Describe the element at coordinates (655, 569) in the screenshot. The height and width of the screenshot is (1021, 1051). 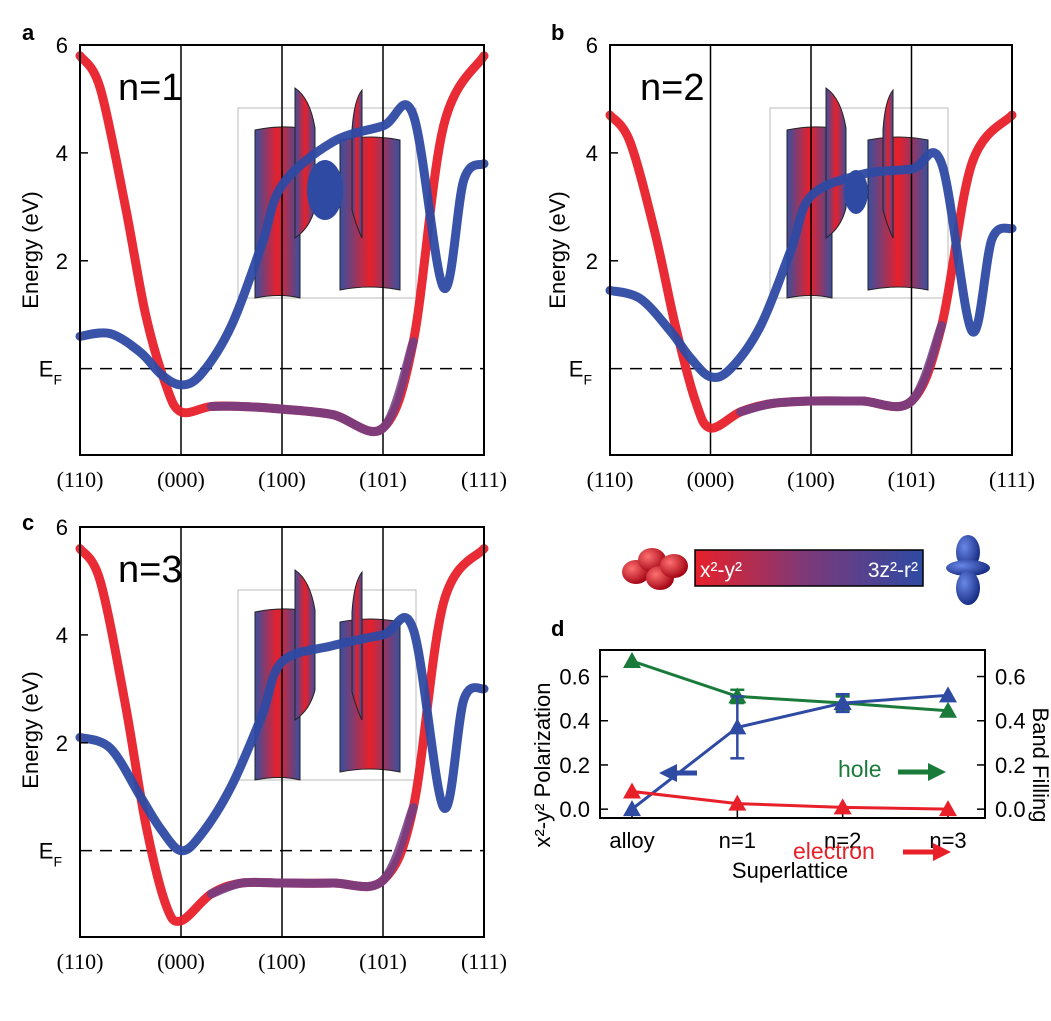
I see `dx2y2-orbital-icon` at that location.